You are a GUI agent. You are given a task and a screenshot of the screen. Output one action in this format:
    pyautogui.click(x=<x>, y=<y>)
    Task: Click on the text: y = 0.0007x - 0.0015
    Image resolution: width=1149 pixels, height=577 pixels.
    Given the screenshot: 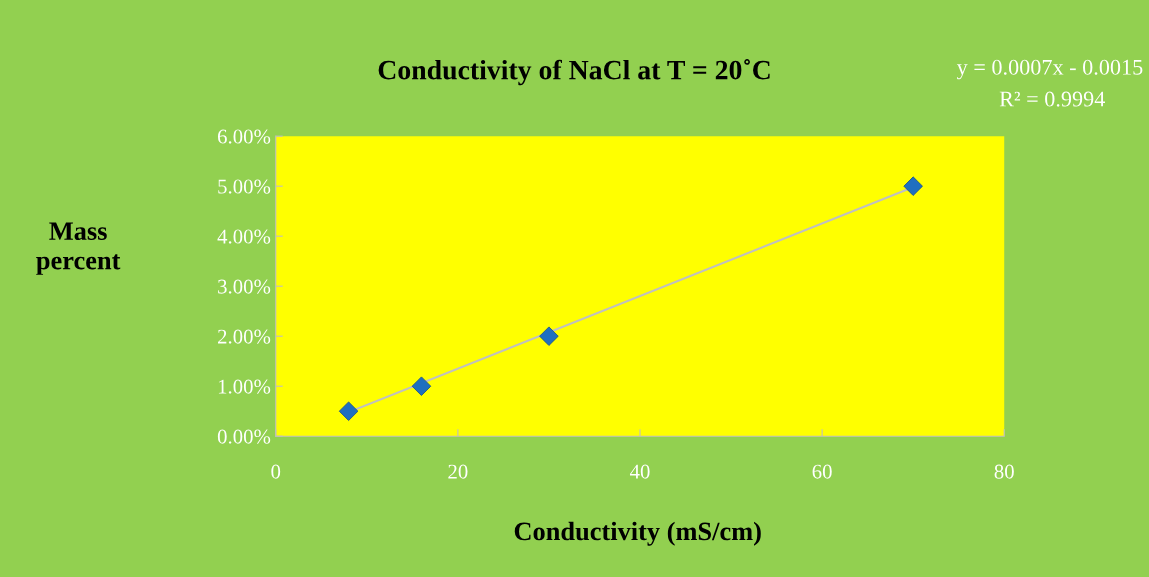 What is the action you would take?
    pyautogui.click(x=1049, y=69)
    